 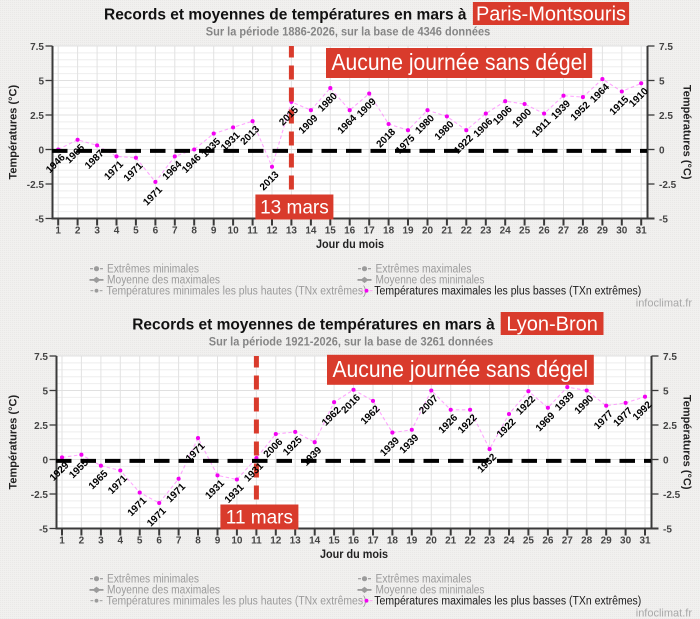 I want to click on svg-text: 28, so click(x=583, y=231).